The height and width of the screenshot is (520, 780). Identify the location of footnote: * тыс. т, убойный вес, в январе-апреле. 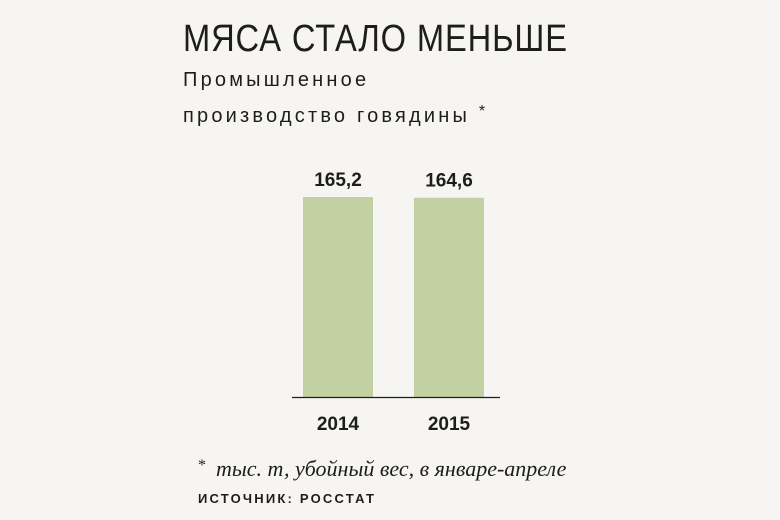
(382, 469).